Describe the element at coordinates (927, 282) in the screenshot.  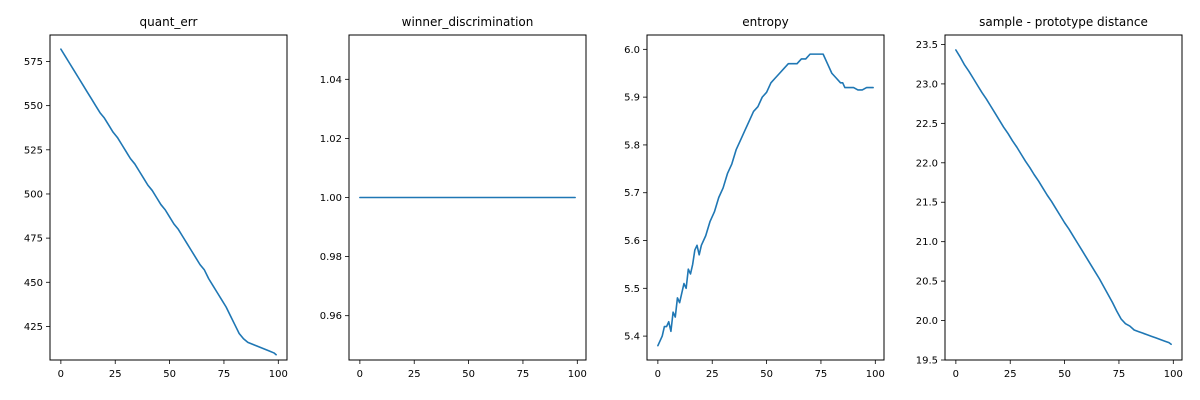
I see `y-tick-label: 20.5` at that location.